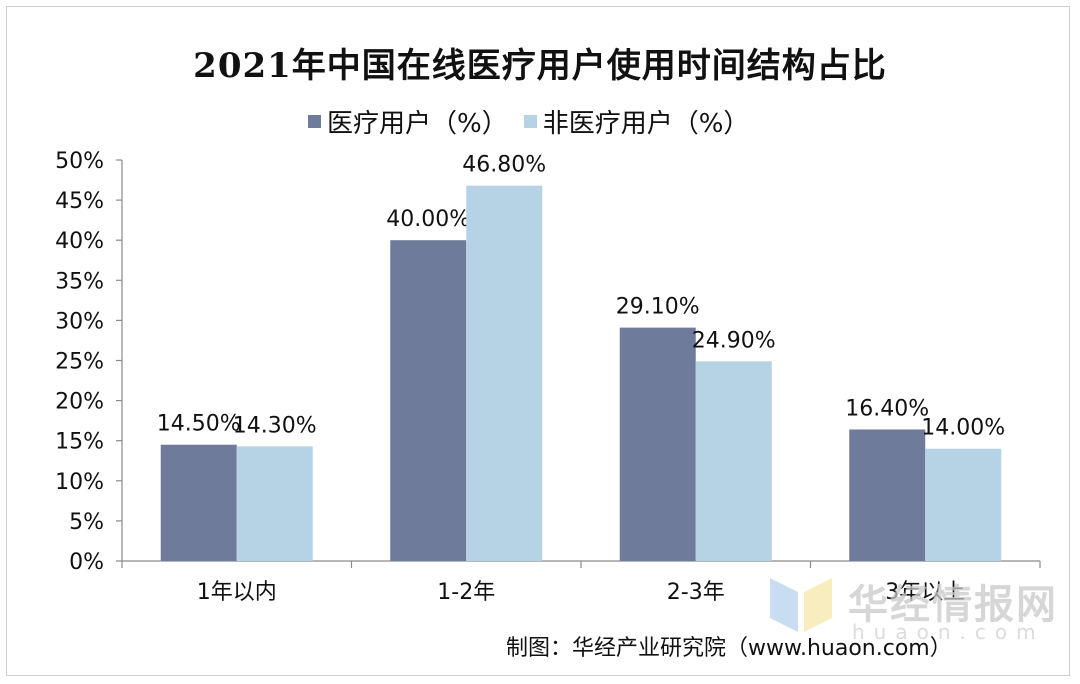  What do you see at coordinates (734, 340) in the screenshot?
I see `data-label: 24.90%` at bounding box center [734, 340].